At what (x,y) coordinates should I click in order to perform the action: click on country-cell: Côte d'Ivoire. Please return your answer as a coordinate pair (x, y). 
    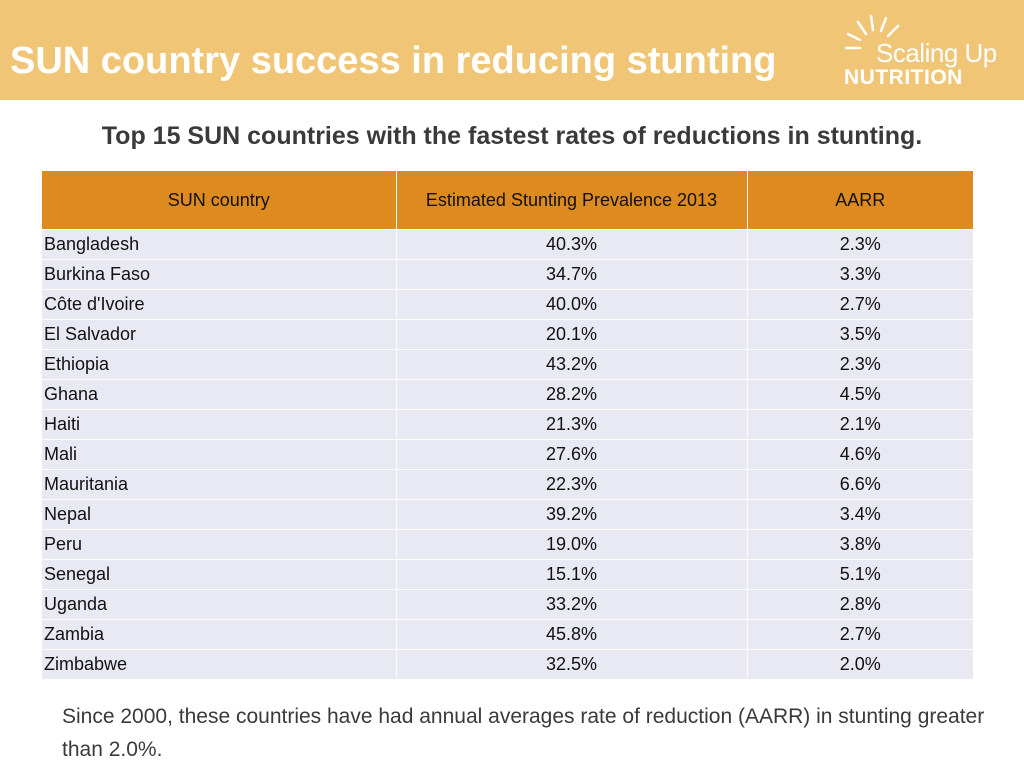
    Looking at the image, I should click on (219, 304).